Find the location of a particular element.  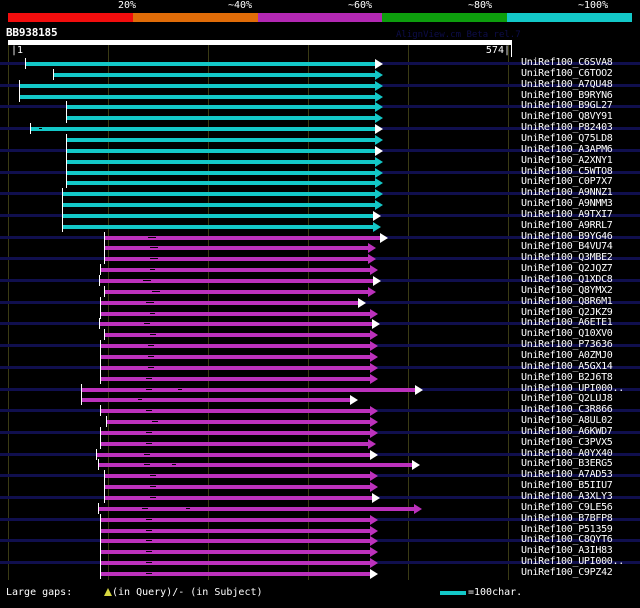

hit-row: UniRef100_B5IIU7 is located at coordinates (320, 486).